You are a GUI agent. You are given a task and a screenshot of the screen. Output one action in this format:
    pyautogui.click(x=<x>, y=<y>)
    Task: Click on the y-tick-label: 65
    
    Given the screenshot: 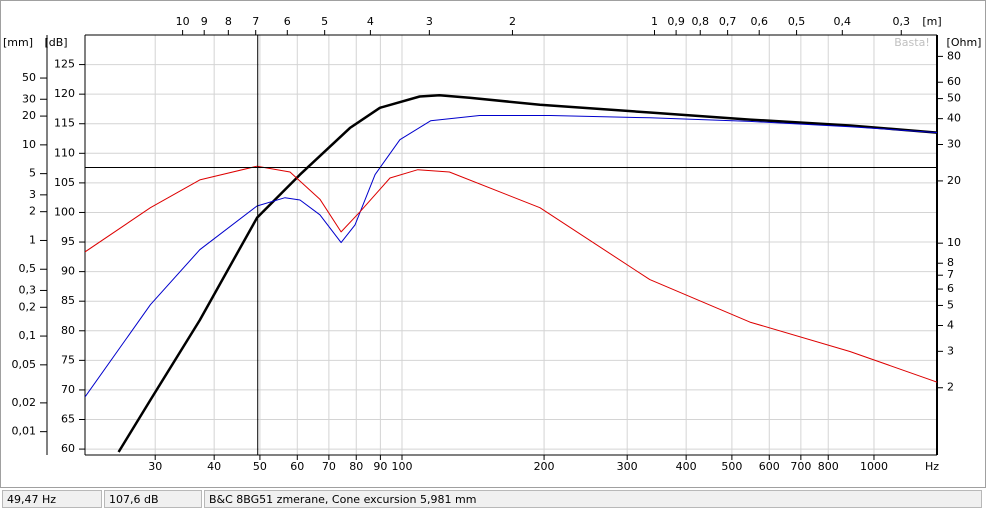 What is the action you would take?
    pyautogui.click(x=68, y=419)
    